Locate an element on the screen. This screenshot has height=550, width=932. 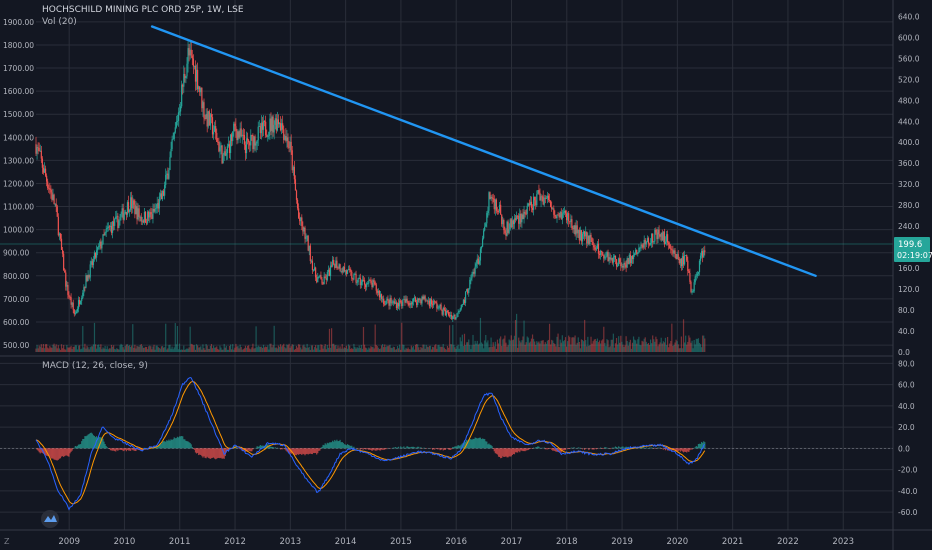
corner-label: Z is located at coordinates (7, 541).